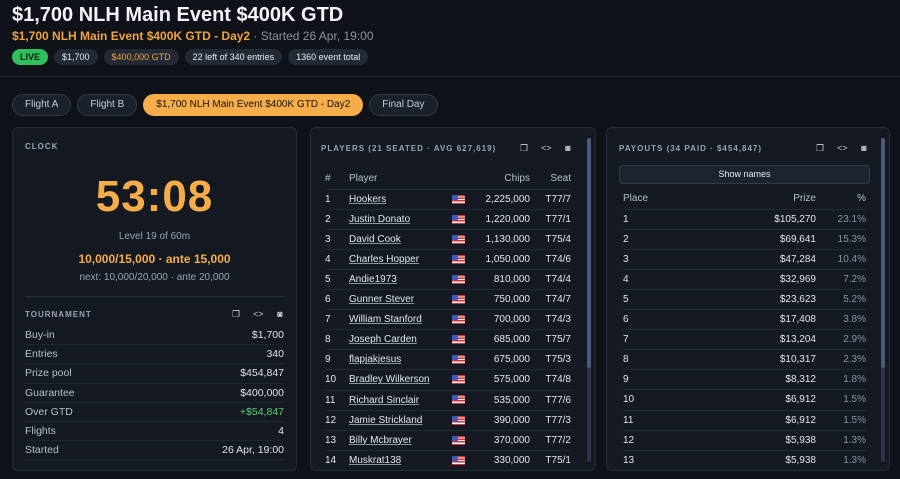  What do you see at coordinates (154, 196) in the screenshot?
I see `clock-time: 53:08` at bounding box center [154, 196].